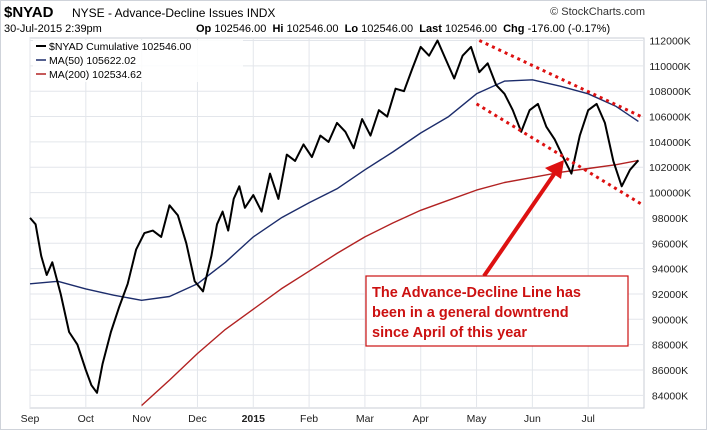  I want to click on y-tick-label: 106000K, so click(670, 118).